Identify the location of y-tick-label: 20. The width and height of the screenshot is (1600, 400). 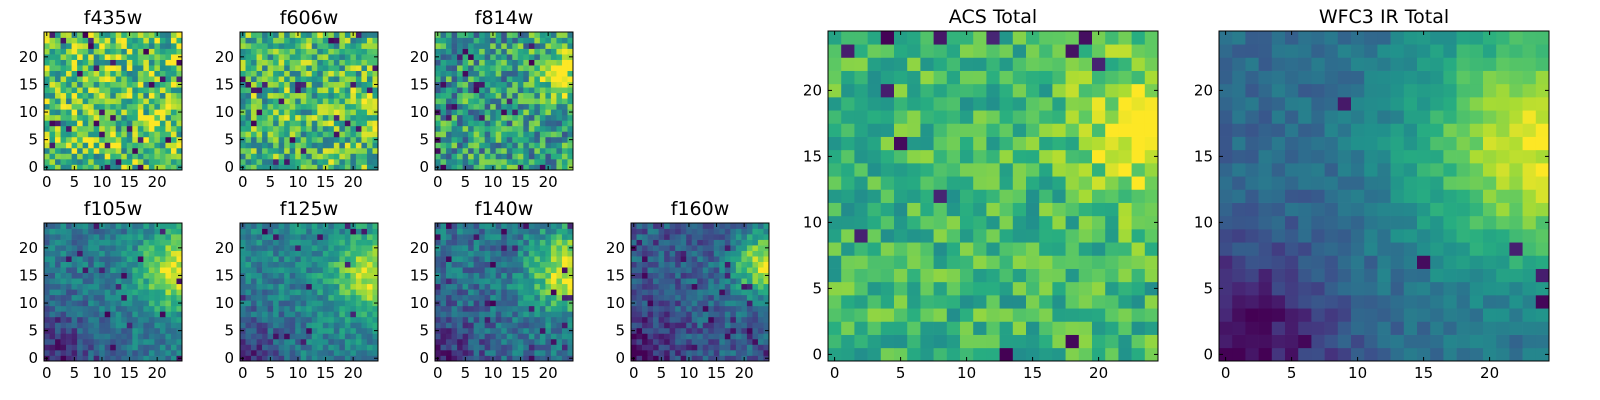
(419, 57).